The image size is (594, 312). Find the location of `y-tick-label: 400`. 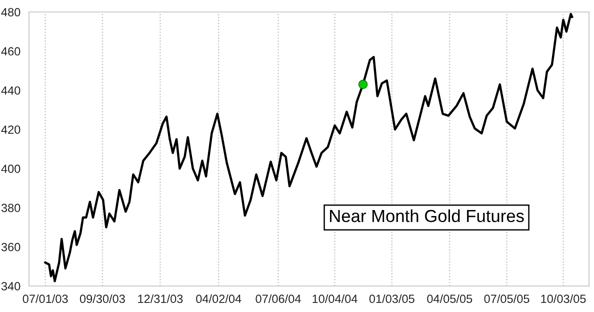

y-tick-label: 400 is located at coordinates (10, 168).